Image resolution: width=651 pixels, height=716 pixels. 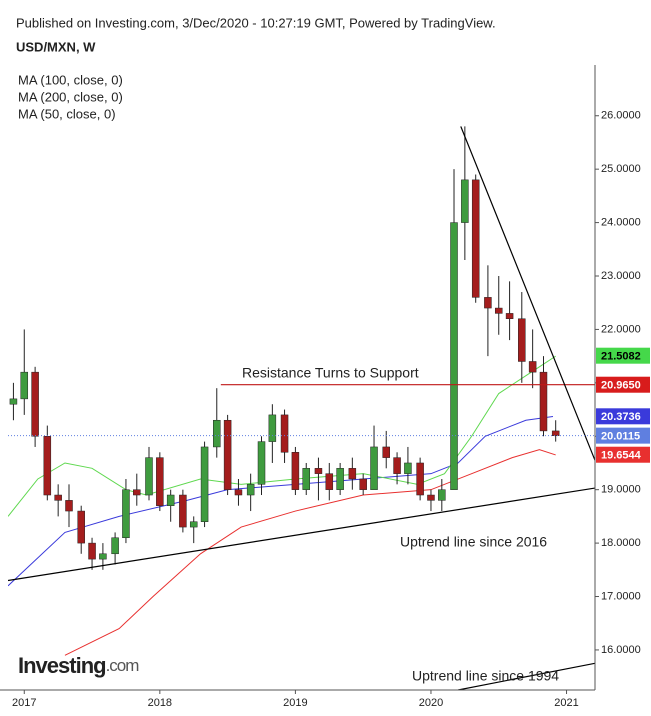 I want to click on price-tag-label: 20.9650, so click(x=621, y=386).